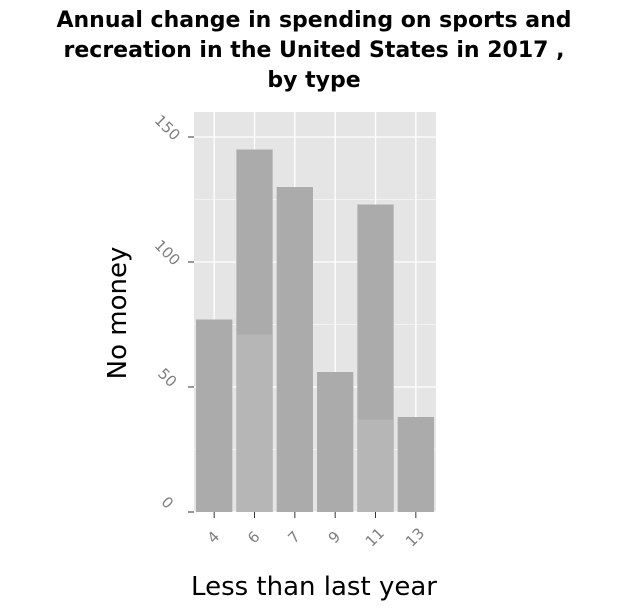 This screenshot has width=628, height=612. What do you see at coordinates (167, 502) in the screenshot?
I see `y-tick-label: 0` at bounding box center [167, 502].